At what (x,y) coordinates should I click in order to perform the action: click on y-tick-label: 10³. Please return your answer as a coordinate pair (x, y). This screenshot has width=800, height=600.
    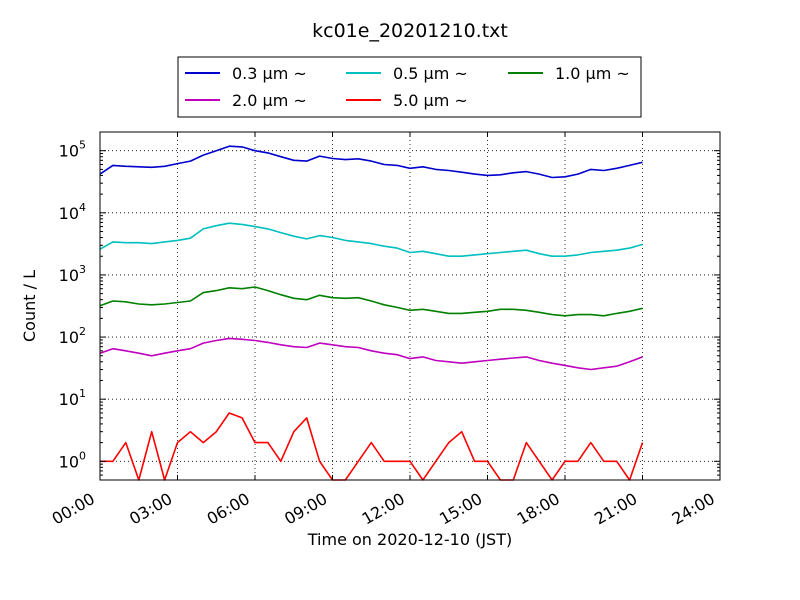
    Looking at the image, I should click on (72, 274).